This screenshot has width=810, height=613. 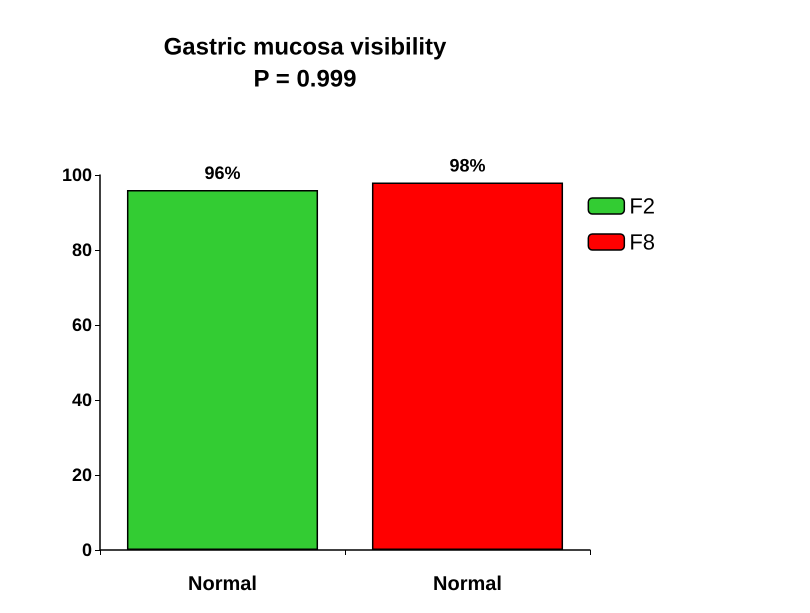 What do you see at coordinates (87, 550) in the screenshot?
I see `y-tick-label: 0` at bounding box center [87, 550].